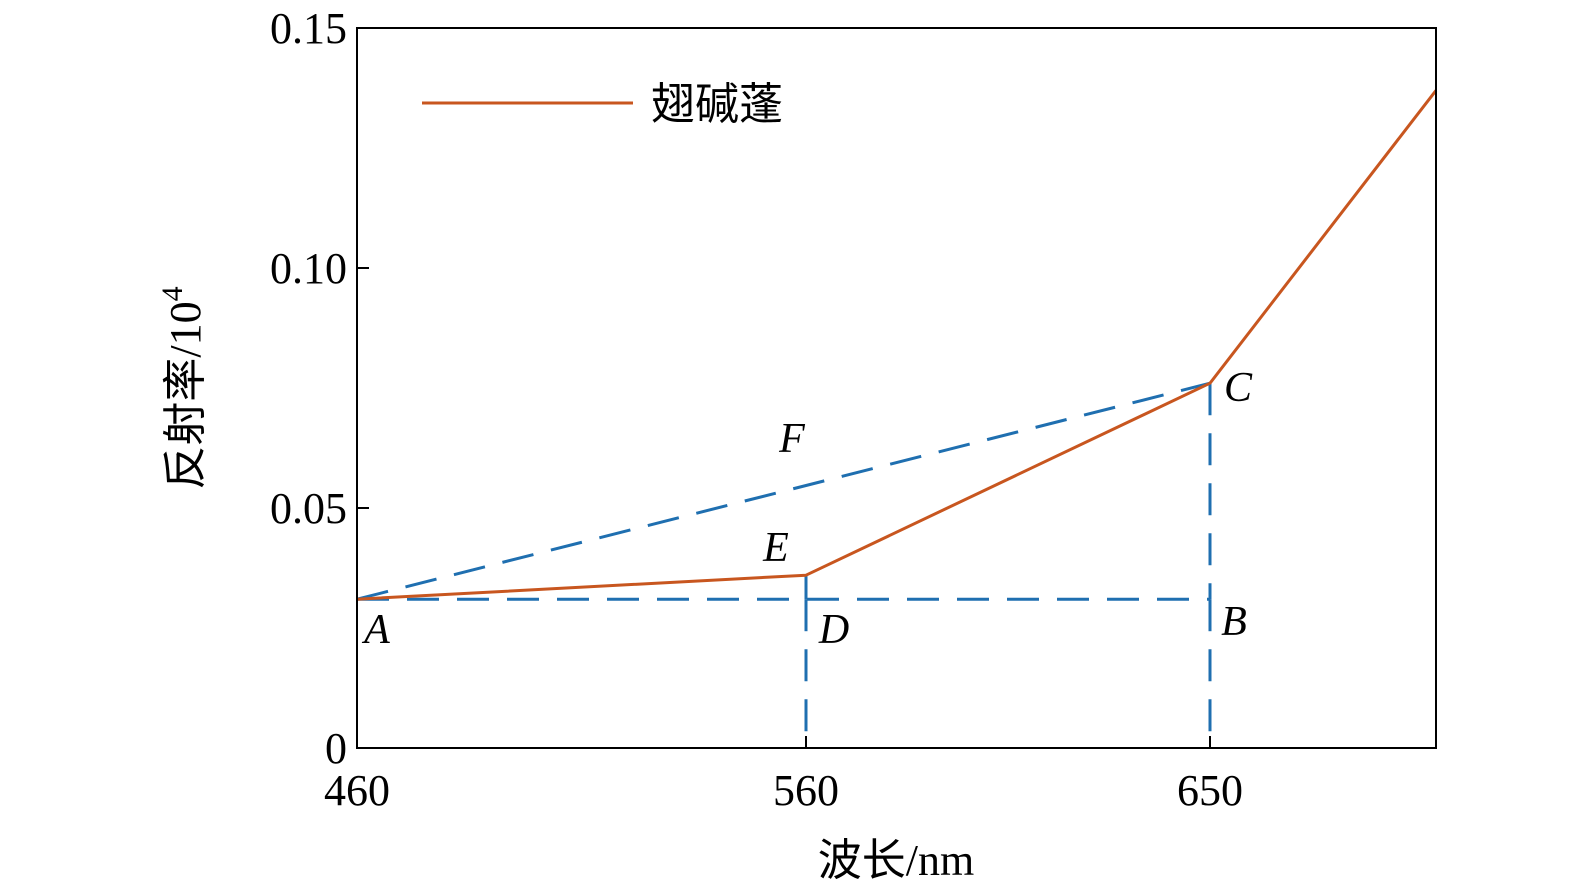  What do you see at coordinates (1238, 388) in the screenshot?
I see `point-label-c: C` at bounding box center [1238, 388].